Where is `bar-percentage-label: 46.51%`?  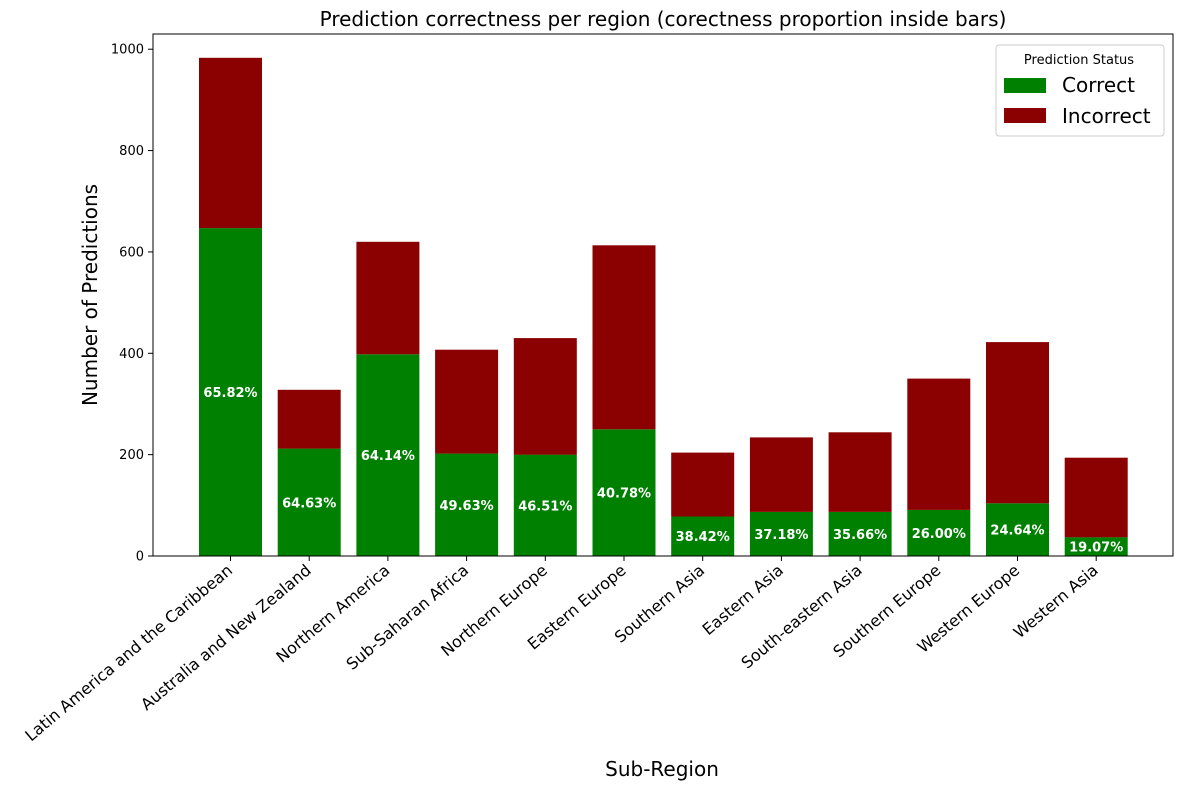 bar-percentage-label: 46.51% is located at coordinates (545, 506).